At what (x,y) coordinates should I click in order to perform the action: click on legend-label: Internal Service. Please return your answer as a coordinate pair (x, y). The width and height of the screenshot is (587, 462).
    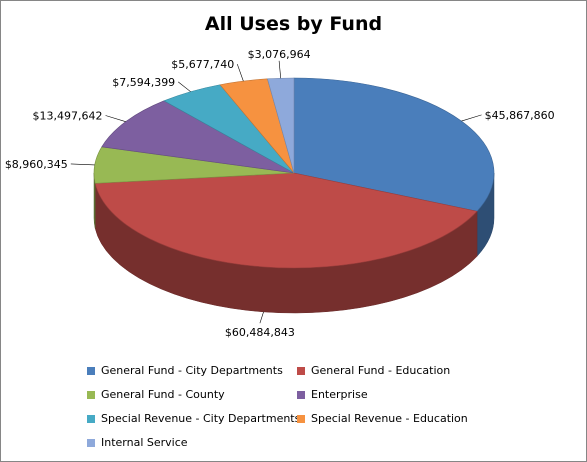
    Looking at the image, I should click on (144, 442).